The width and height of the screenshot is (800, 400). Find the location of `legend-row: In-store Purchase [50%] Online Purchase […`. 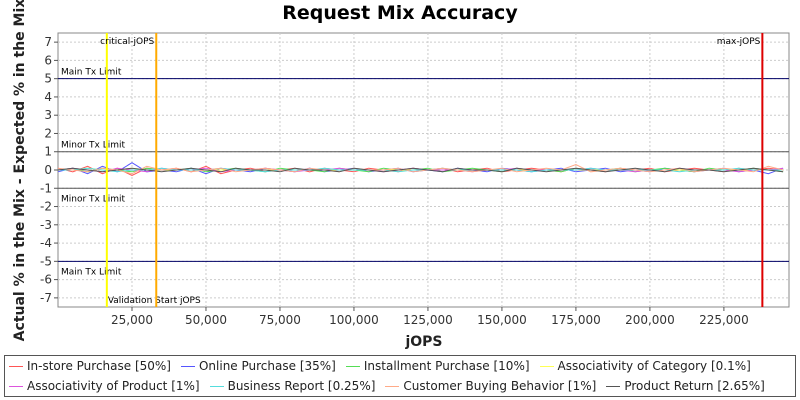

legend-row: In-store Purchase [50%] Online Purchase [… is located at coordinates (400, 366).